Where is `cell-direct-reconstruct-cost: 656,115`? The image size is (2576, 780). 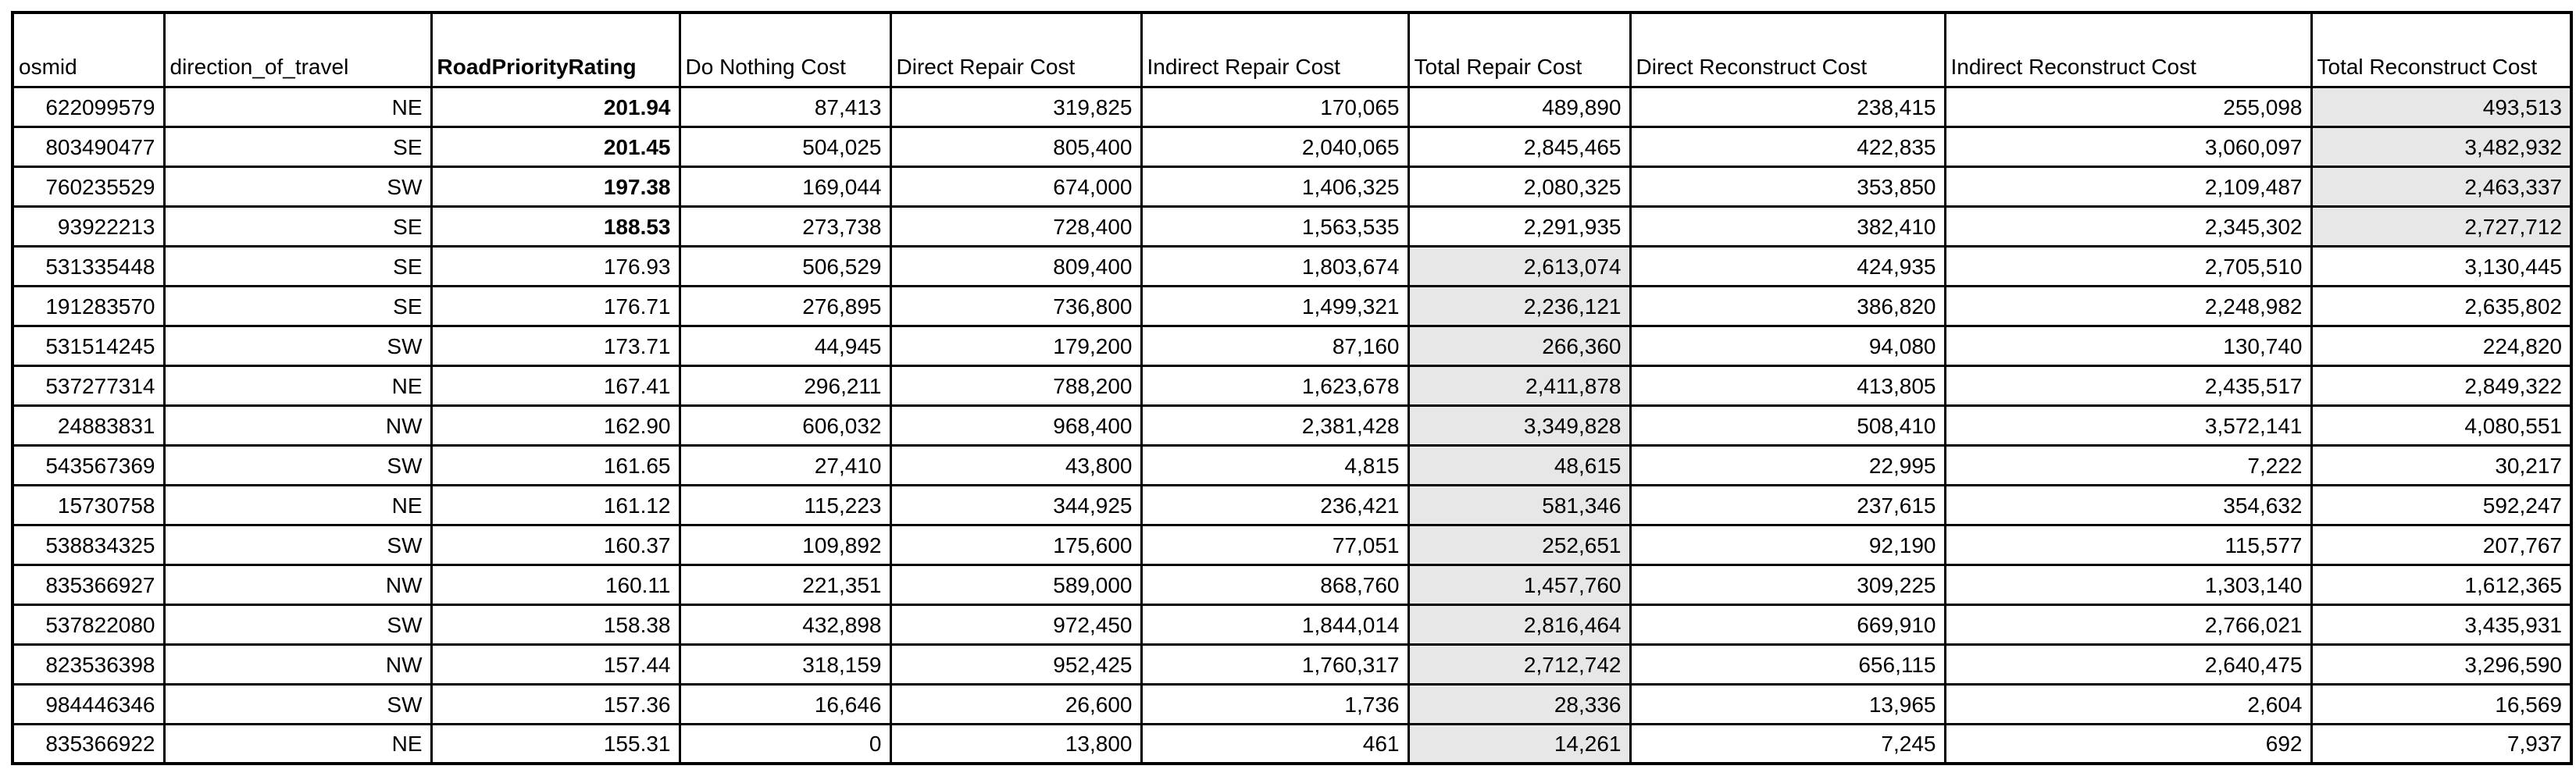
cell-direct-reconstruct-cost: 656,115 is located at coordinates (1787, 664).